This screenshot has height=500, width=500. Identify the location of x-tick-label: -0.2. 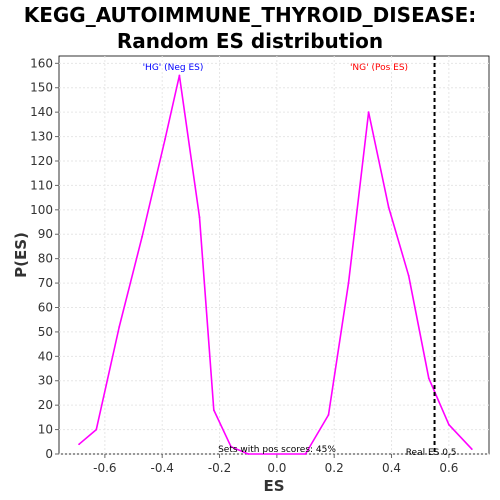
(219, 468).